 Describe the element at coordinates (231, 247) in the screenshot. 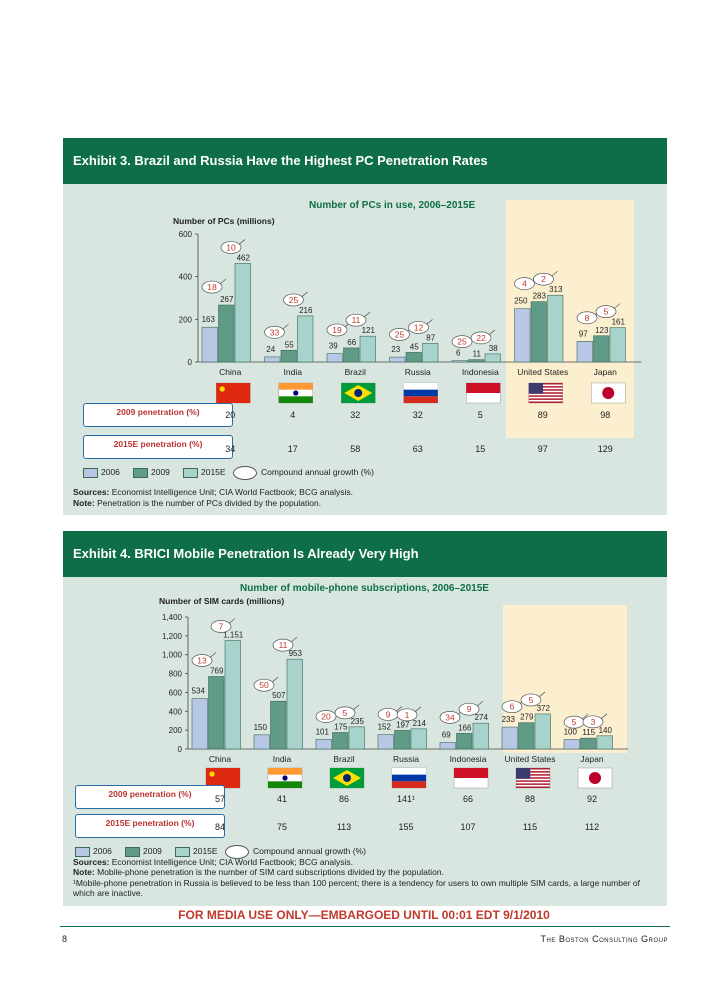

I see `cagr-value: 10` at that location.